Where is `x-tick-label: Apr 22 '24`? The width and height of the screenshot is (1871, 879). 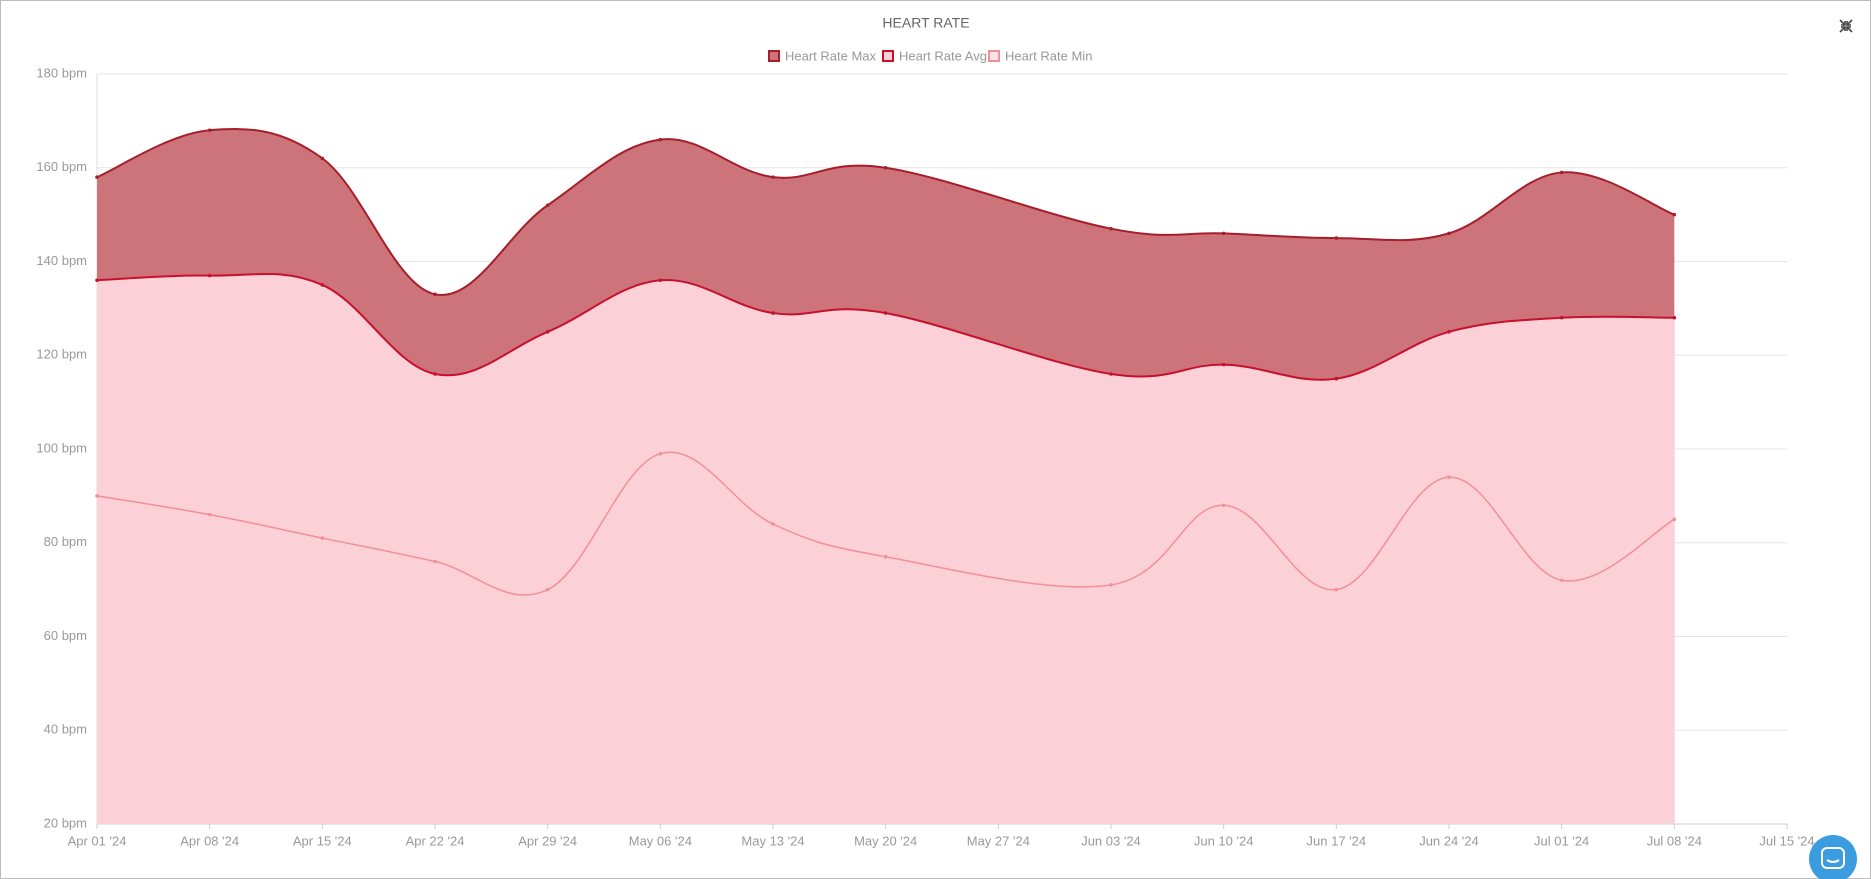
x-tick-label: Apr 22 '24 is located at coordinates (435, 840).